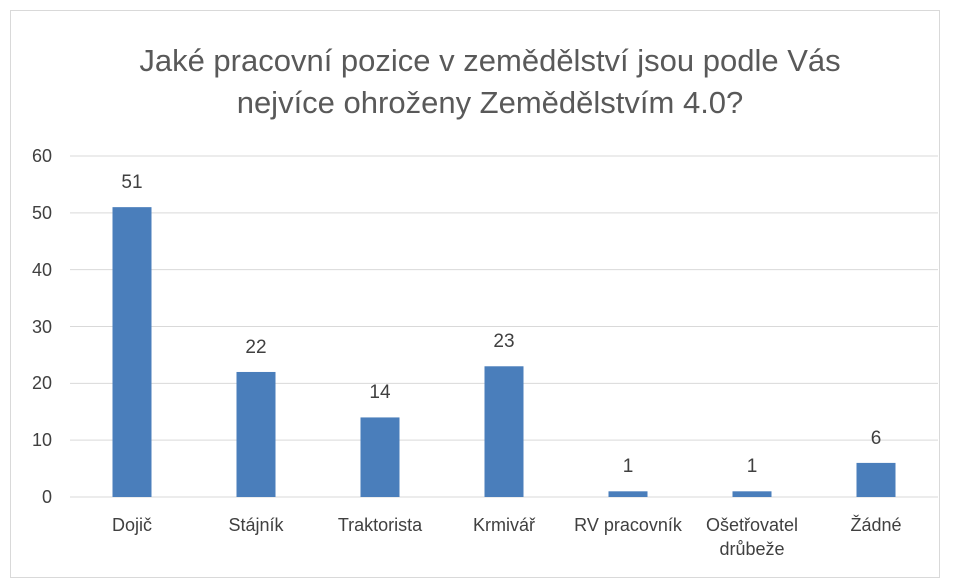 This screenshot has height=581, width=953. What do you see at coordinates (41, 156) in the screenshot?
I see `y-tick-label: 60` at bounding box center [41, 156].